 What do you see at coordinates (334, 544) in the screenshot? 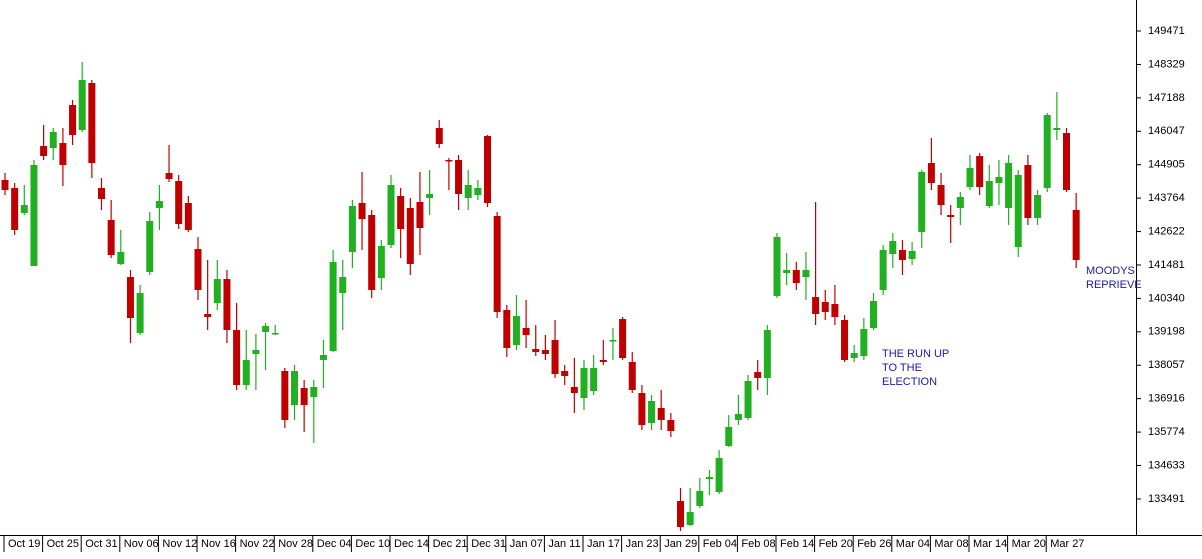
I see `x-tick-label: Dec 04` at bounding box center [334, 544].